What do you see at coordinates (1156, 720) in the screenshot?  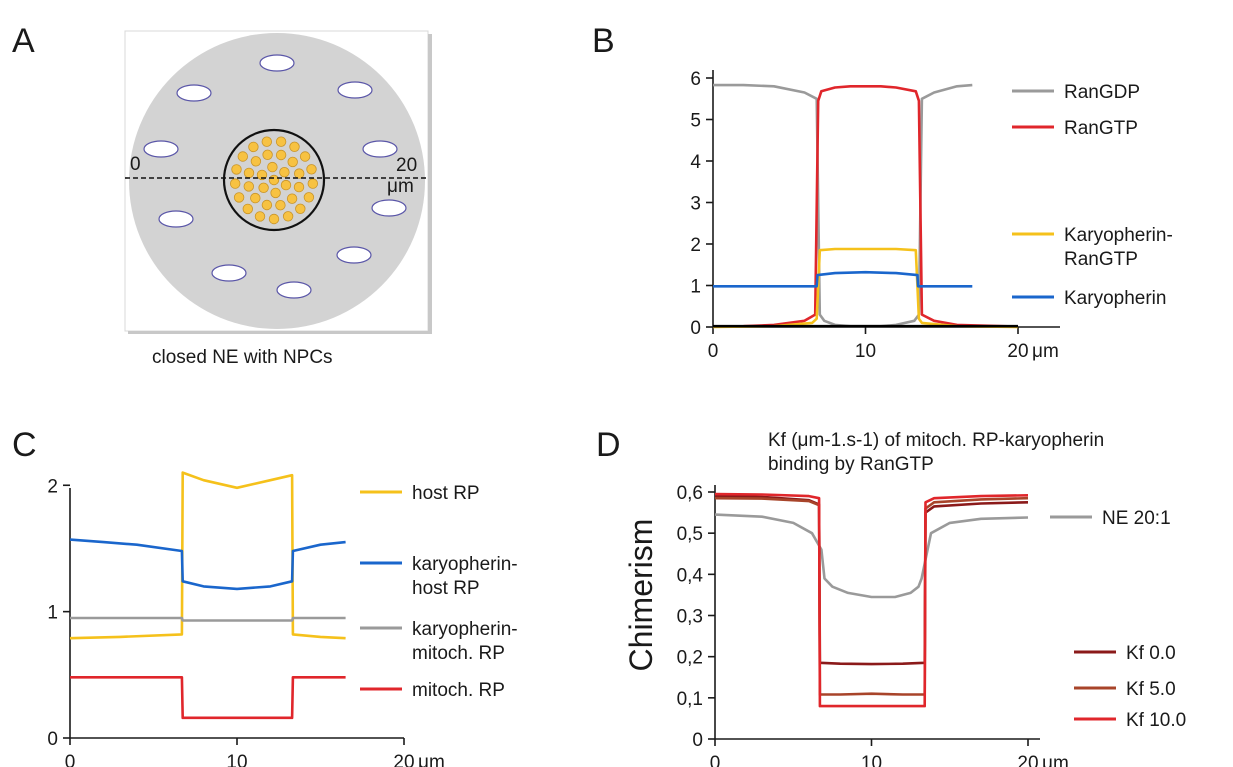 I see `legend-label: Kf 10.0` at bounding box center [1156, 720].